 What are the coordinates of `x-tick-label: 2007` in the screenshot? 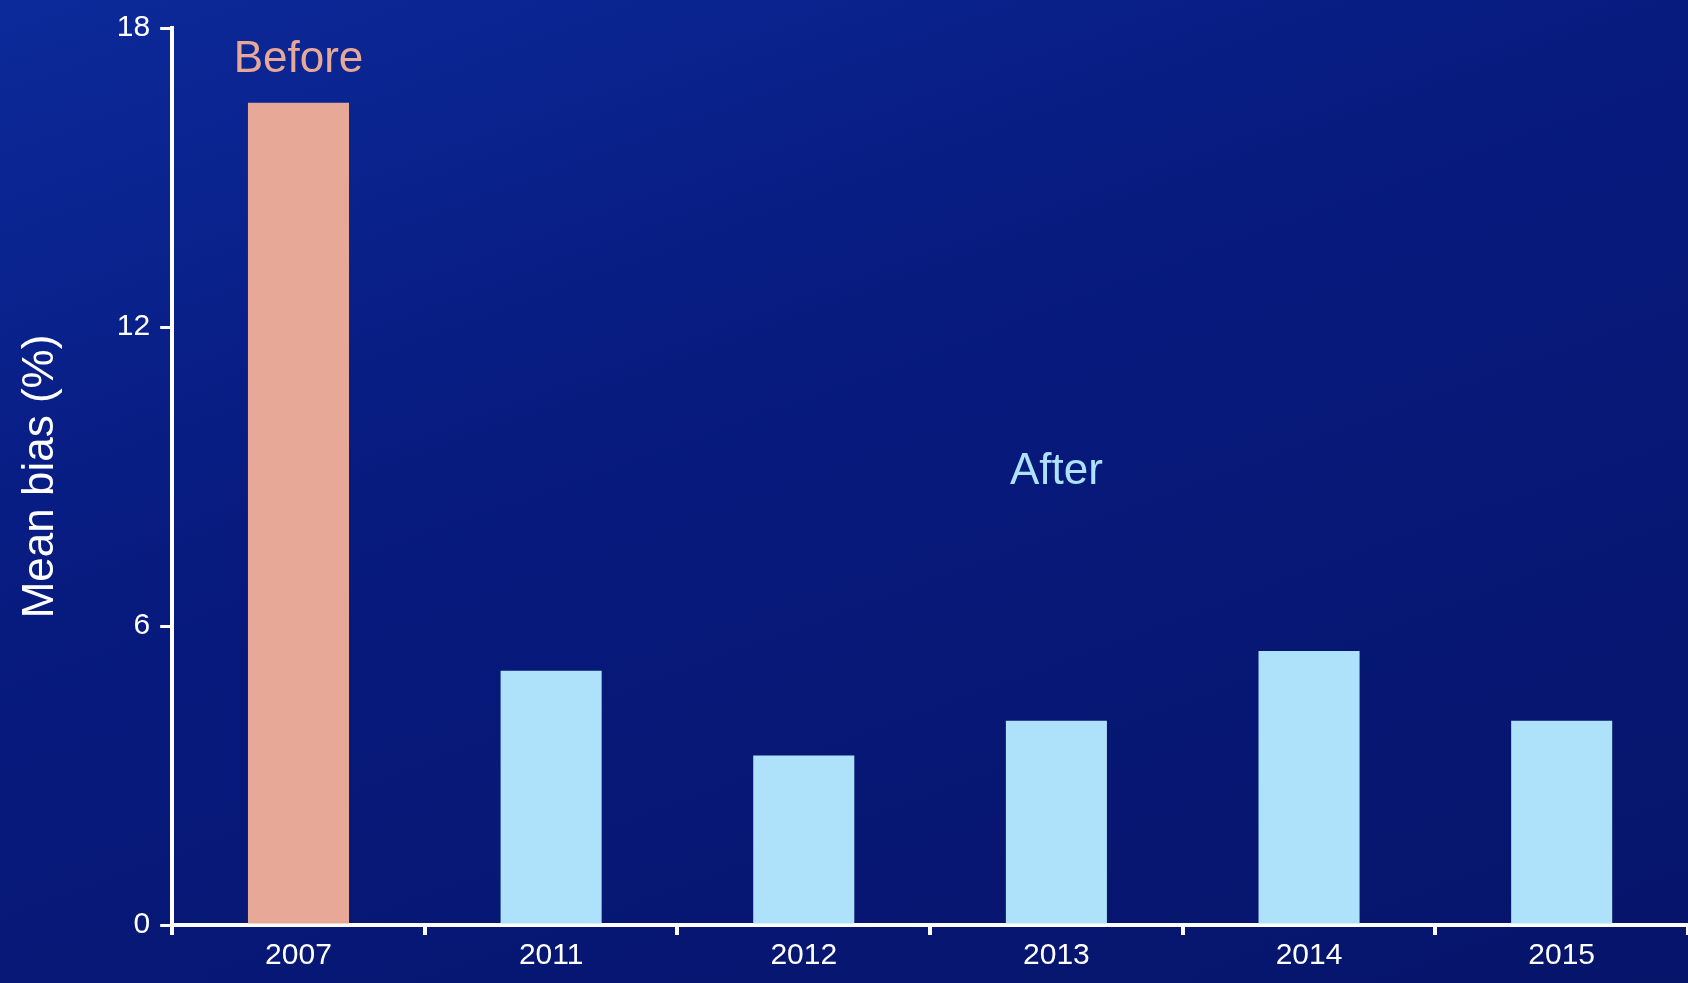 It's located at (298, 954).